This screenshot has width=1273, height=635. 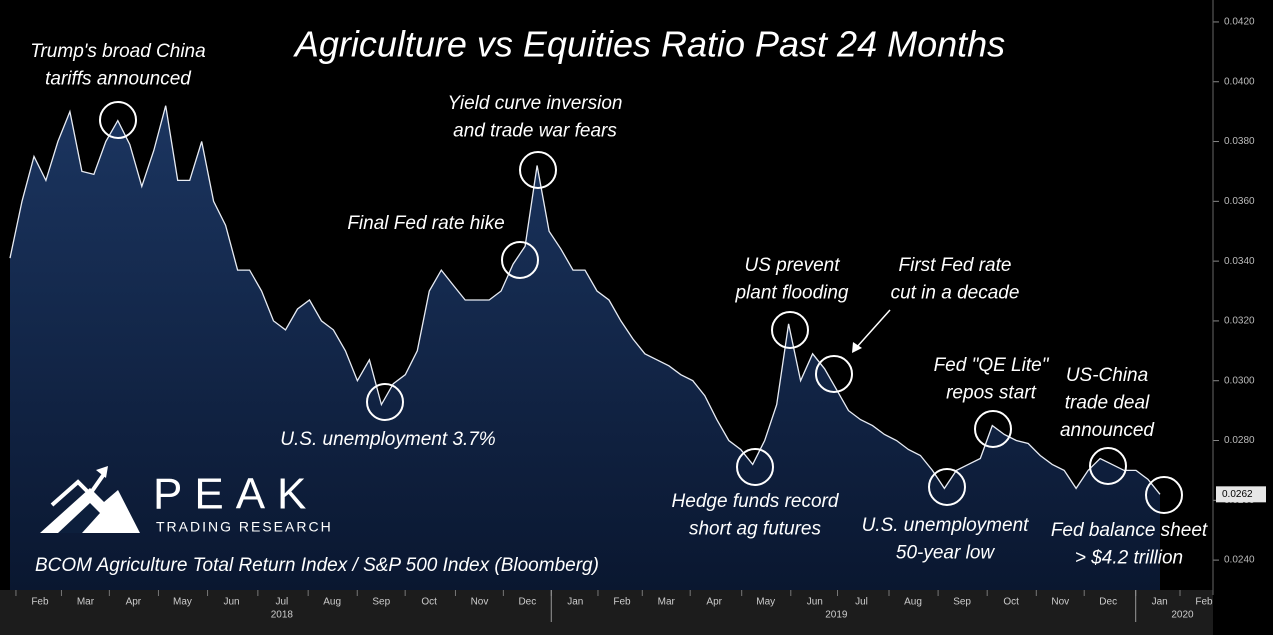 I want to click on y-tick-label: 0.0380, so click(x=1239, y=141).